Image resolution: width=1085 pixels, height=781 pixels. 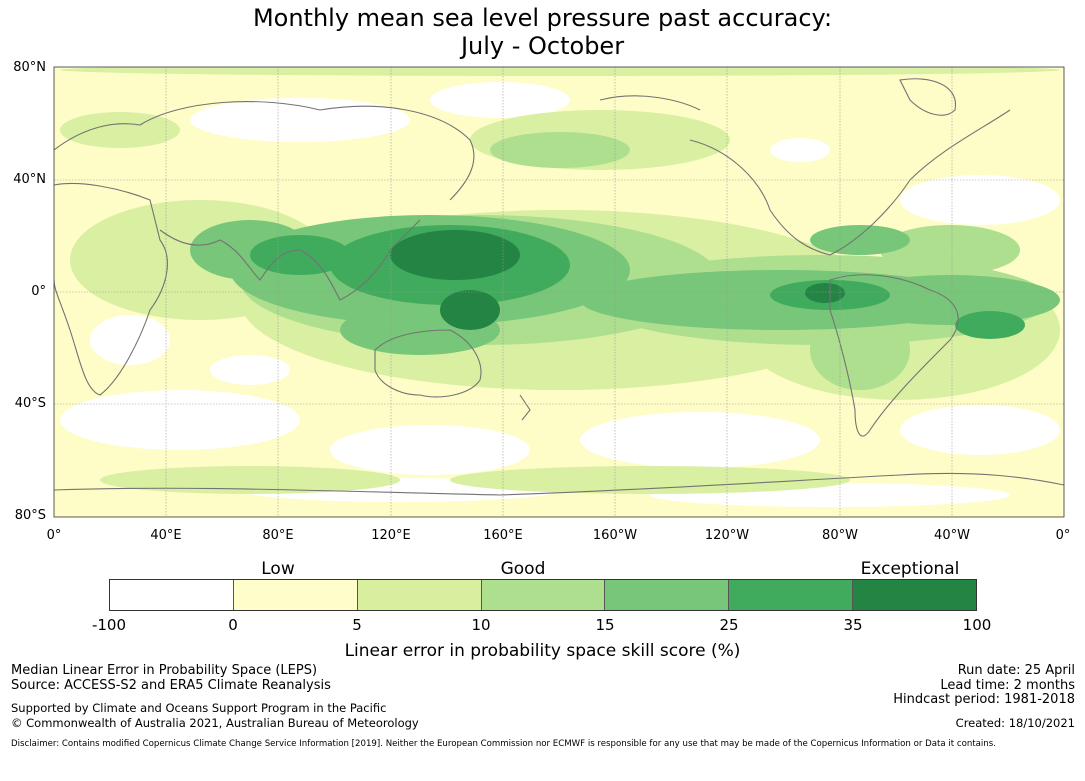 What do you see at coordinates (30, 515) in the screenshot?
I see `lat-label-80s: 80°S` at bounding box center [30, 515].